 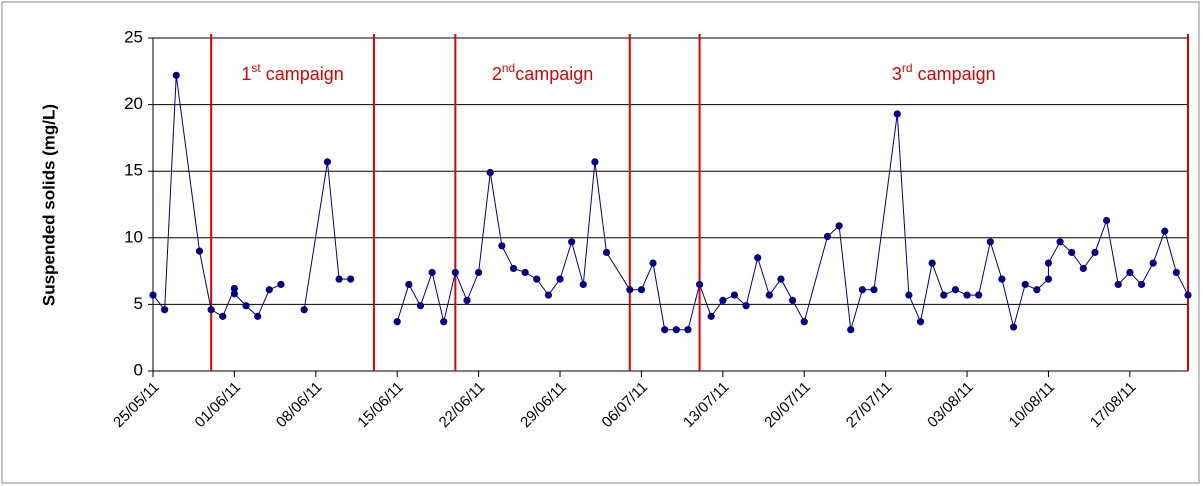 What do you see at coordinates (138, 369) in the screenshot?
I see `y-tick-label: 0` at bounding box center [138, 369].